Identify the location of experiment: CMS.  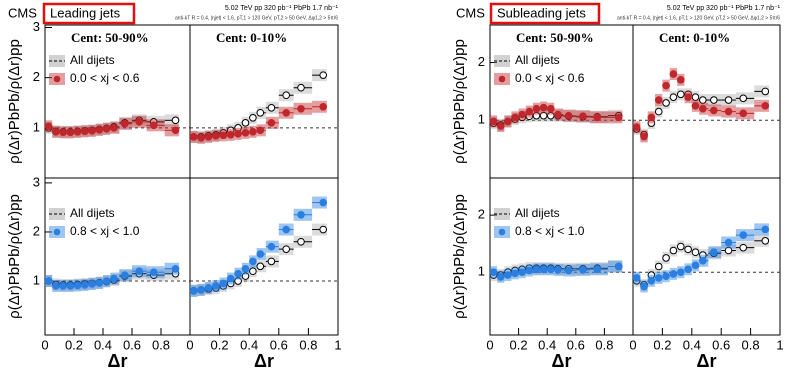
(470, 12).